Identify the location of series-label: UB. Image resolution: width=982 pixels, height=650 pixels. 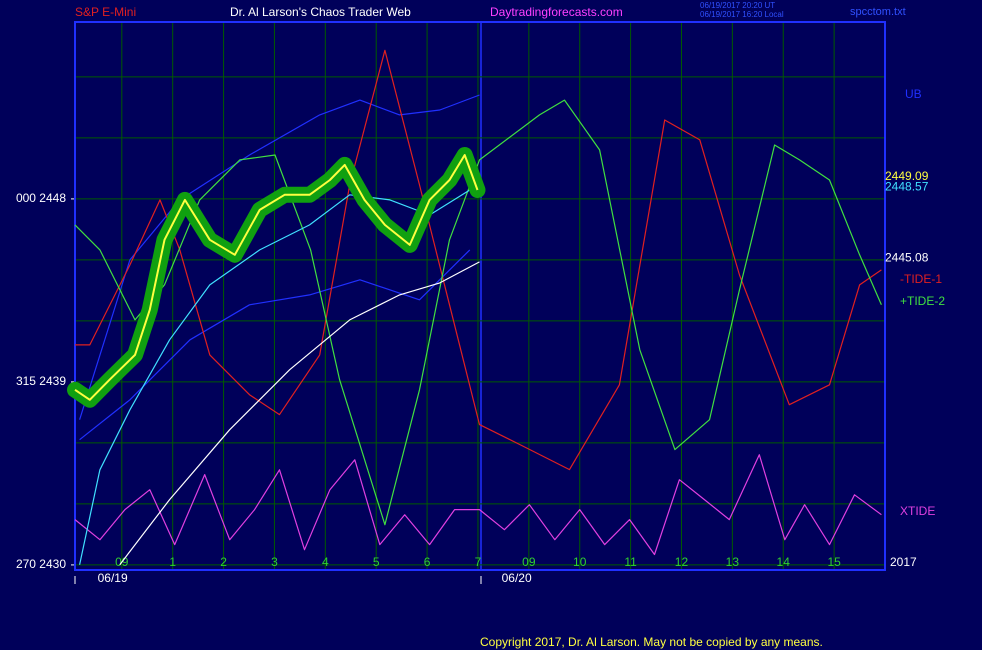
(913, 94).